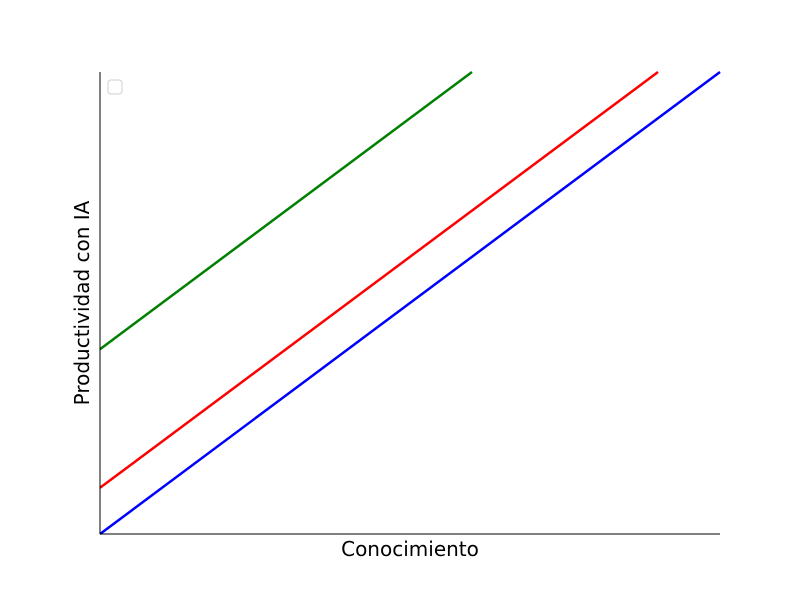 Image resolution: width=800 pixels, height=600 pixels. What do you see at coordinates (115, 87) in the screenshot?
I see `legend-box` at bounding box center [115, 87].